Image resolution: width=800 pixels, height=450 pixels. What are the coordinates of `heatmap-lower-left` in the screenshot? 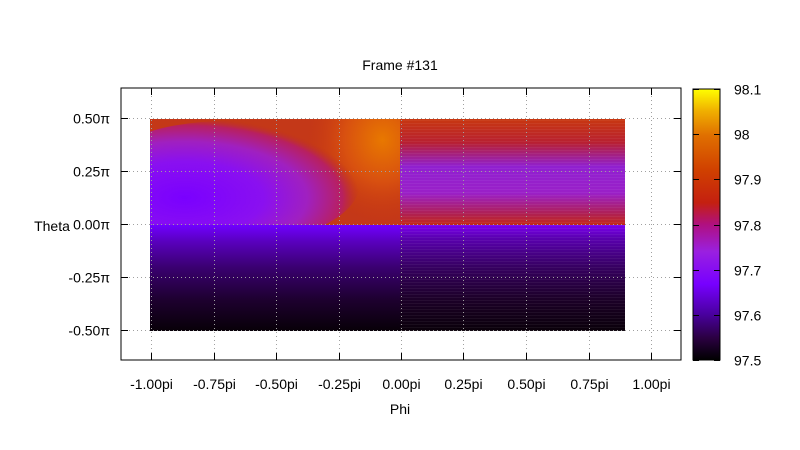 It's located at (275, 278).